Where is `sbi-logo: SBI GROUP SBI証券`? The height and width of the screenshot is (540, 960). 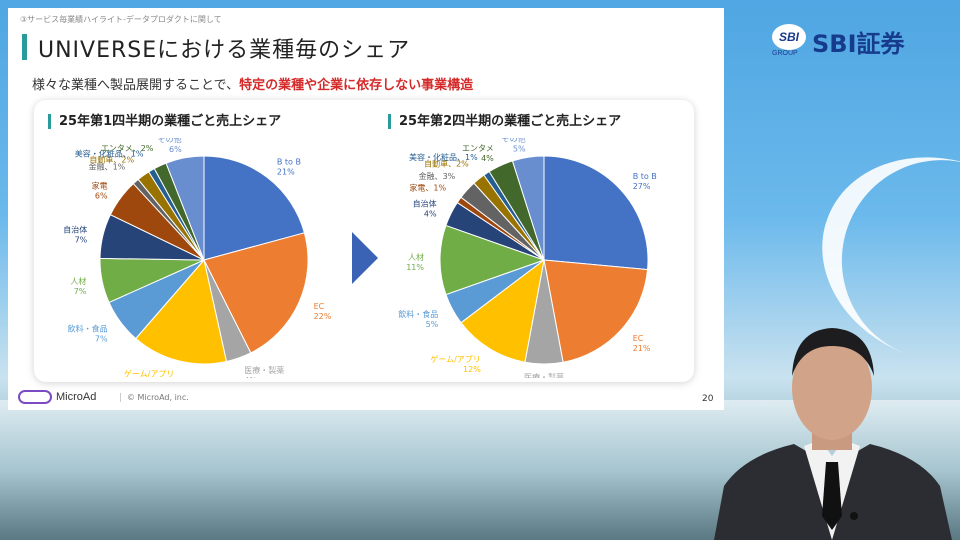
sbi-logo: SBI GROUP SBI証券 is located at coordinates (851, 40).